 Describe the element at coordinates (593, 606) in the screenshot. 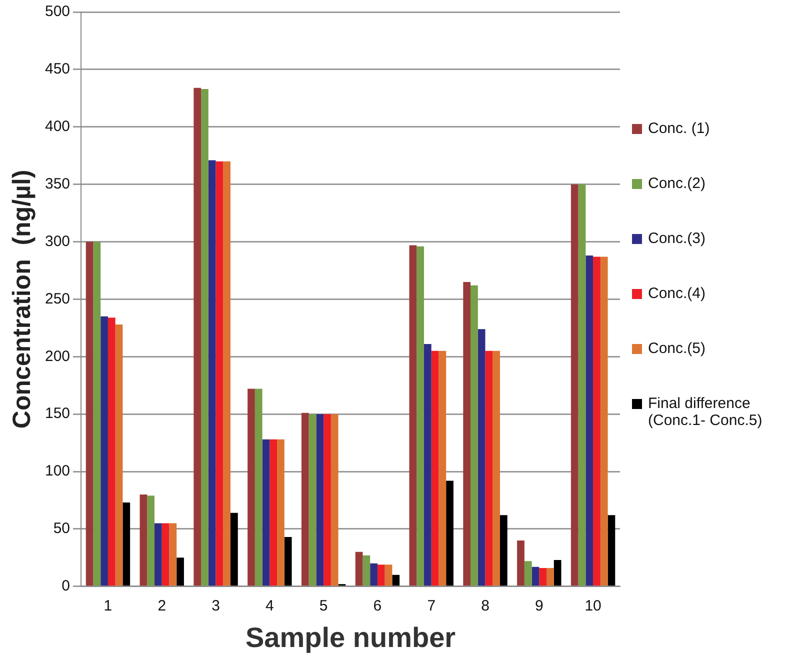

I see `x-tick-label: 10` at that location.